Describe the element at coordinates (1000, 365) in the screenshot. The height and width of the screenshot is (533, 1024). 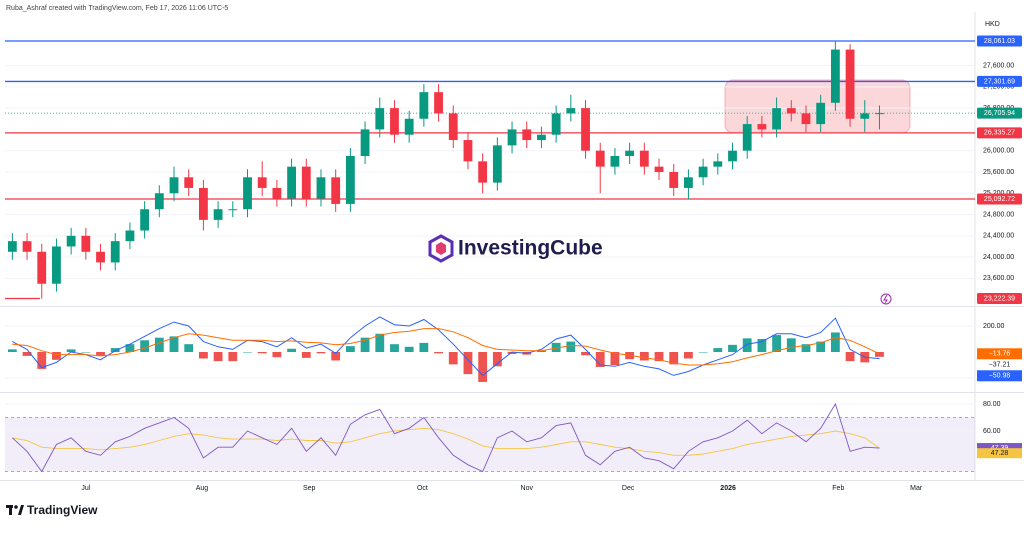
I see `value-tag-label: −37.21` at that location.